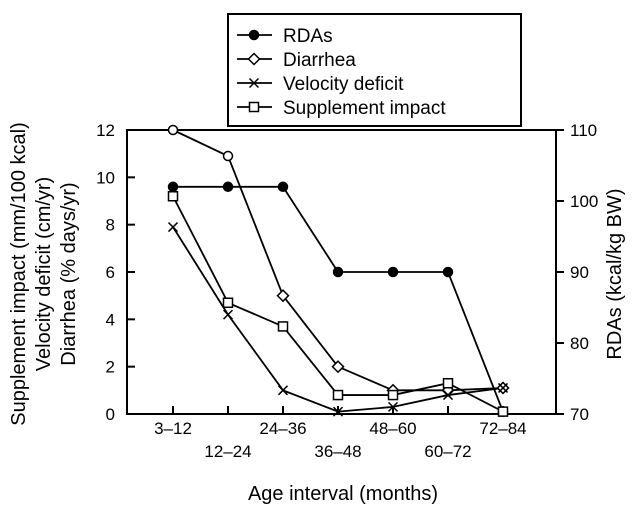 This screenshot has width=635, height=512. Describe the element at coordinates (340, 433) in the screenshot. I see `x-axis: 3–12 12–24 24–36 36–48 48–60 60–72 72–84` at that location.